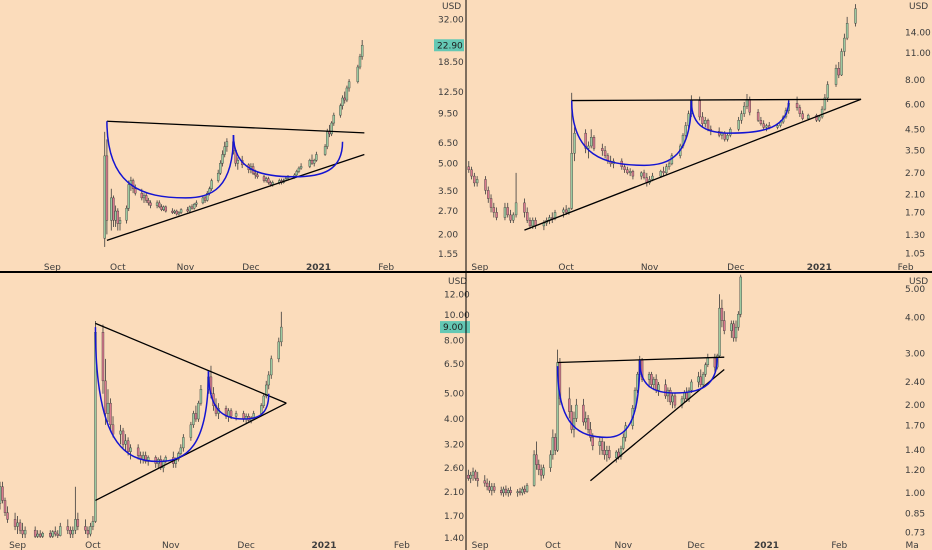 This screenshot has height=550, width=932. I want to click on y-tick-label: 0.73, so click(915, 534).